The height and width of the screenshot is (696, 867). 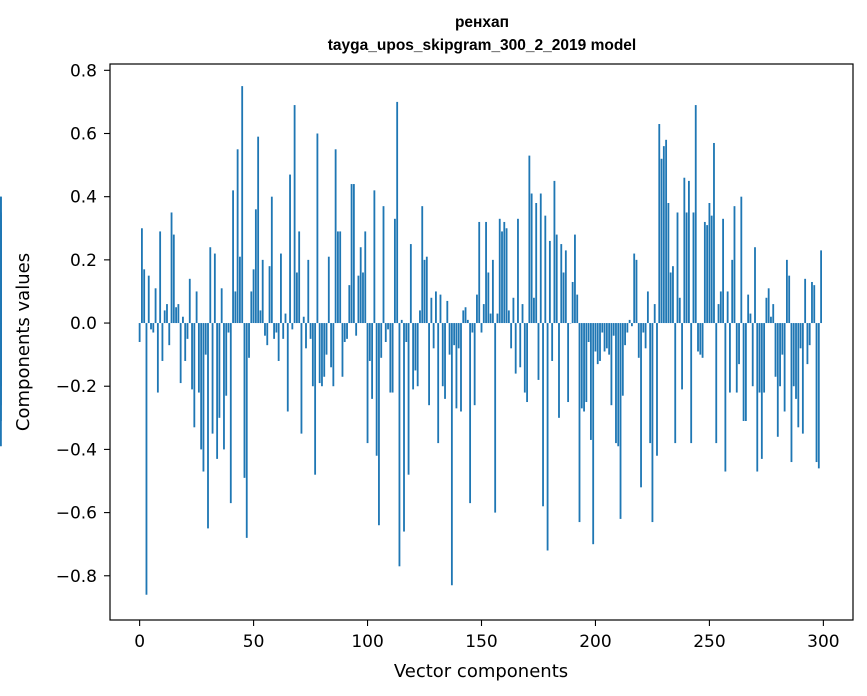 I want to click on y-axis-label: Components values, so click(x=23, y=342).